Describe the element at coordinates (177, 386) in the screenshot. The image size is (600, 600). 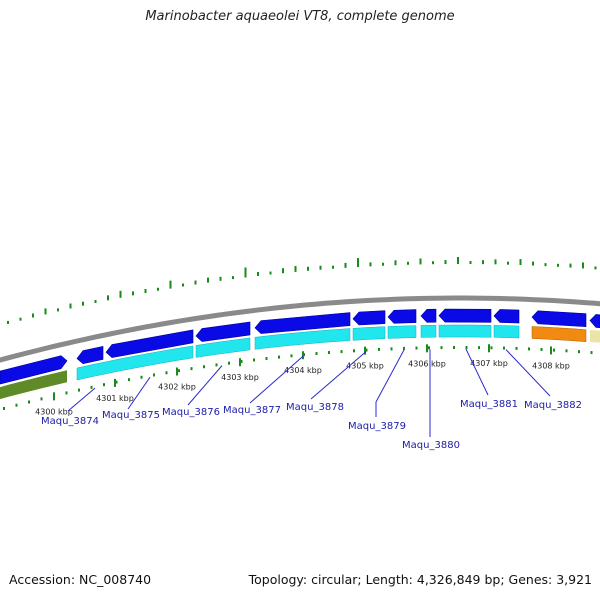
I see `kbp-label: 4302 kbp` at that location.